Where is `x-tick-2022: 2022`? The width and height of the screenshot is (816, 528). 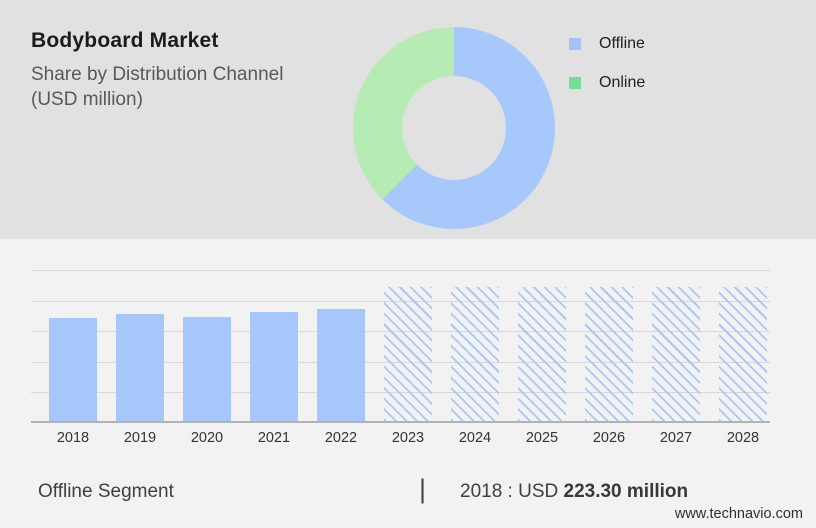
x-tick-2022: 2022 is located at coordinates (341, 438).